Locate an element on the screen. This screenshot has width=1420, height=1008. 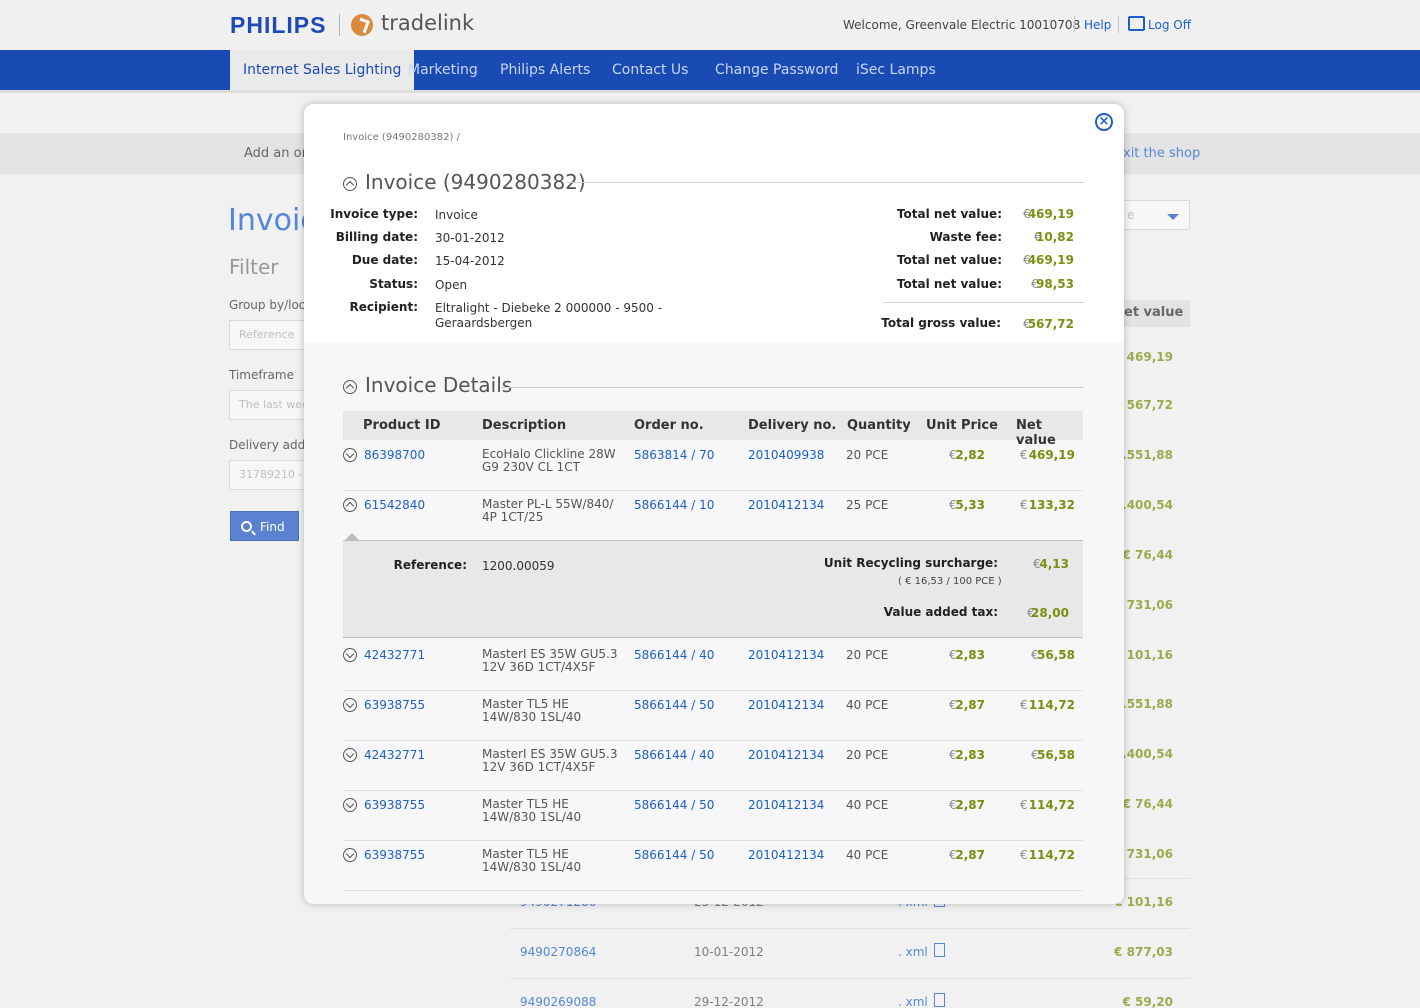
description-line: 14W/830 1SL/40 is located at coordinates (532, 867).